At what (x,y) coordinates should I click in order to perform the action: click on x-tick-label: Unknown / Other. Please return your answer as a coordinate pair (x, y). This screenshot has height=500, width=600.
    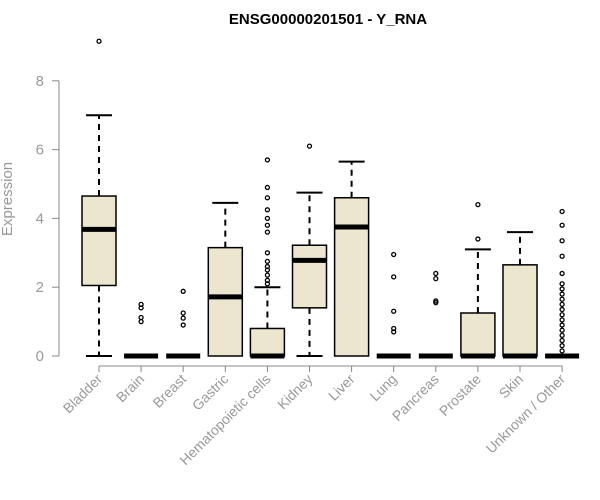
    Looking at the image, I should click on (526, 414).